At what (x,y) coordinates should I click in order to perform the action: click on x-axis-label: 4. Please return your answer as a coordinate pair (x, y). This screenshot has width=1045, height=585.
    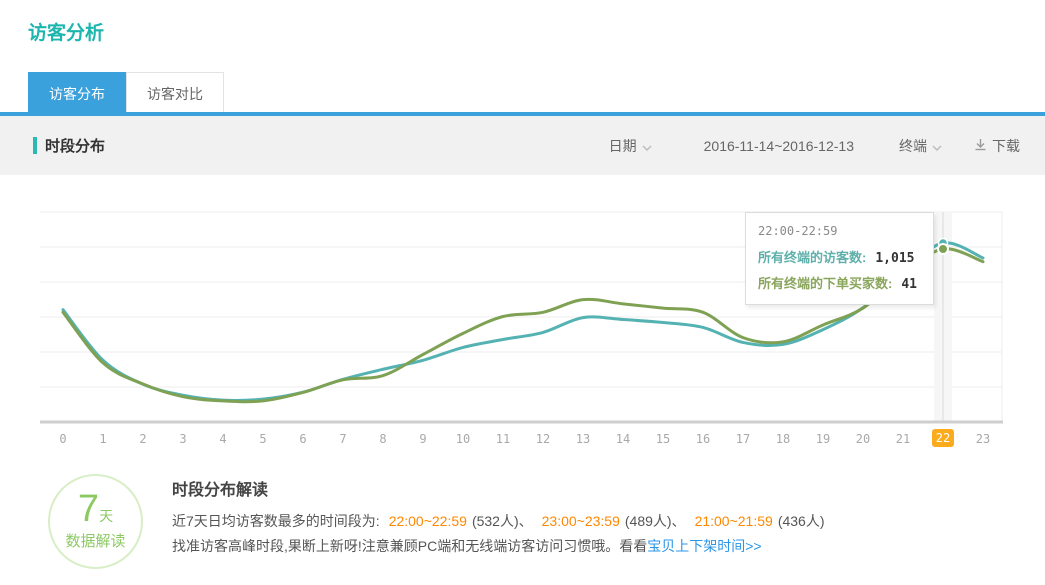
    Looking at the image, I should click on (223, 439).